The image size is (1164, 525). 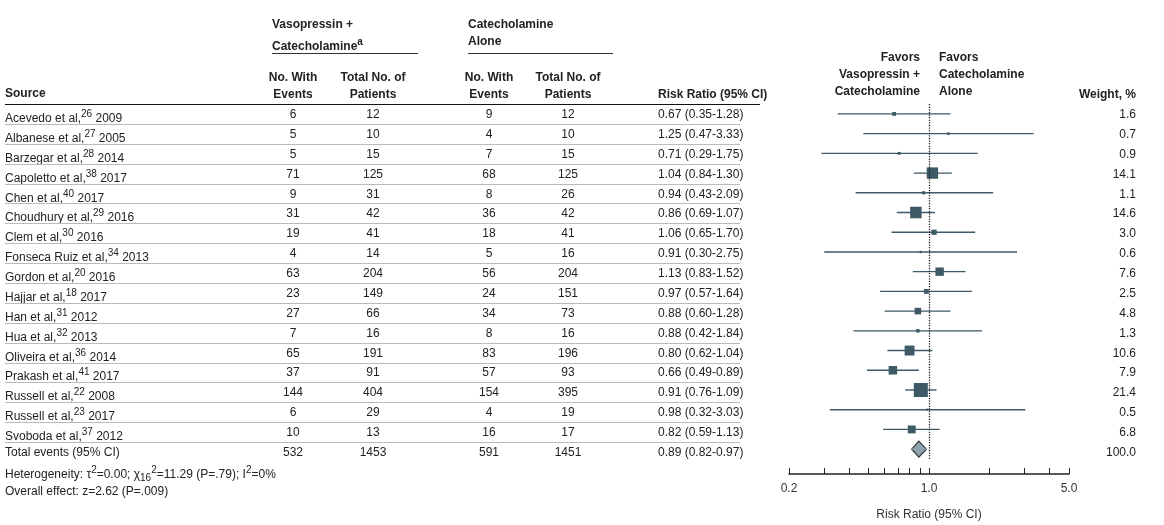 What do you see at coordinates (982, 74) in the screenshot?
I see `text: Favors Catecholamine Alone` at bounding box center [982, 74].